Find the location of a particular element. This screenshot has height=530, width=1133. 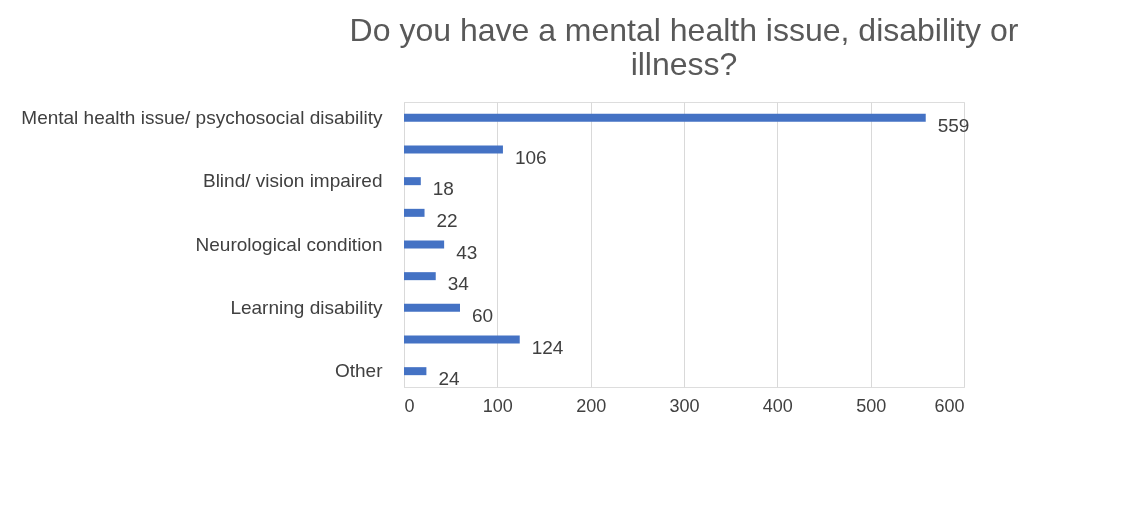

x-tick-label: 200 is located at coordinates (591, 405).